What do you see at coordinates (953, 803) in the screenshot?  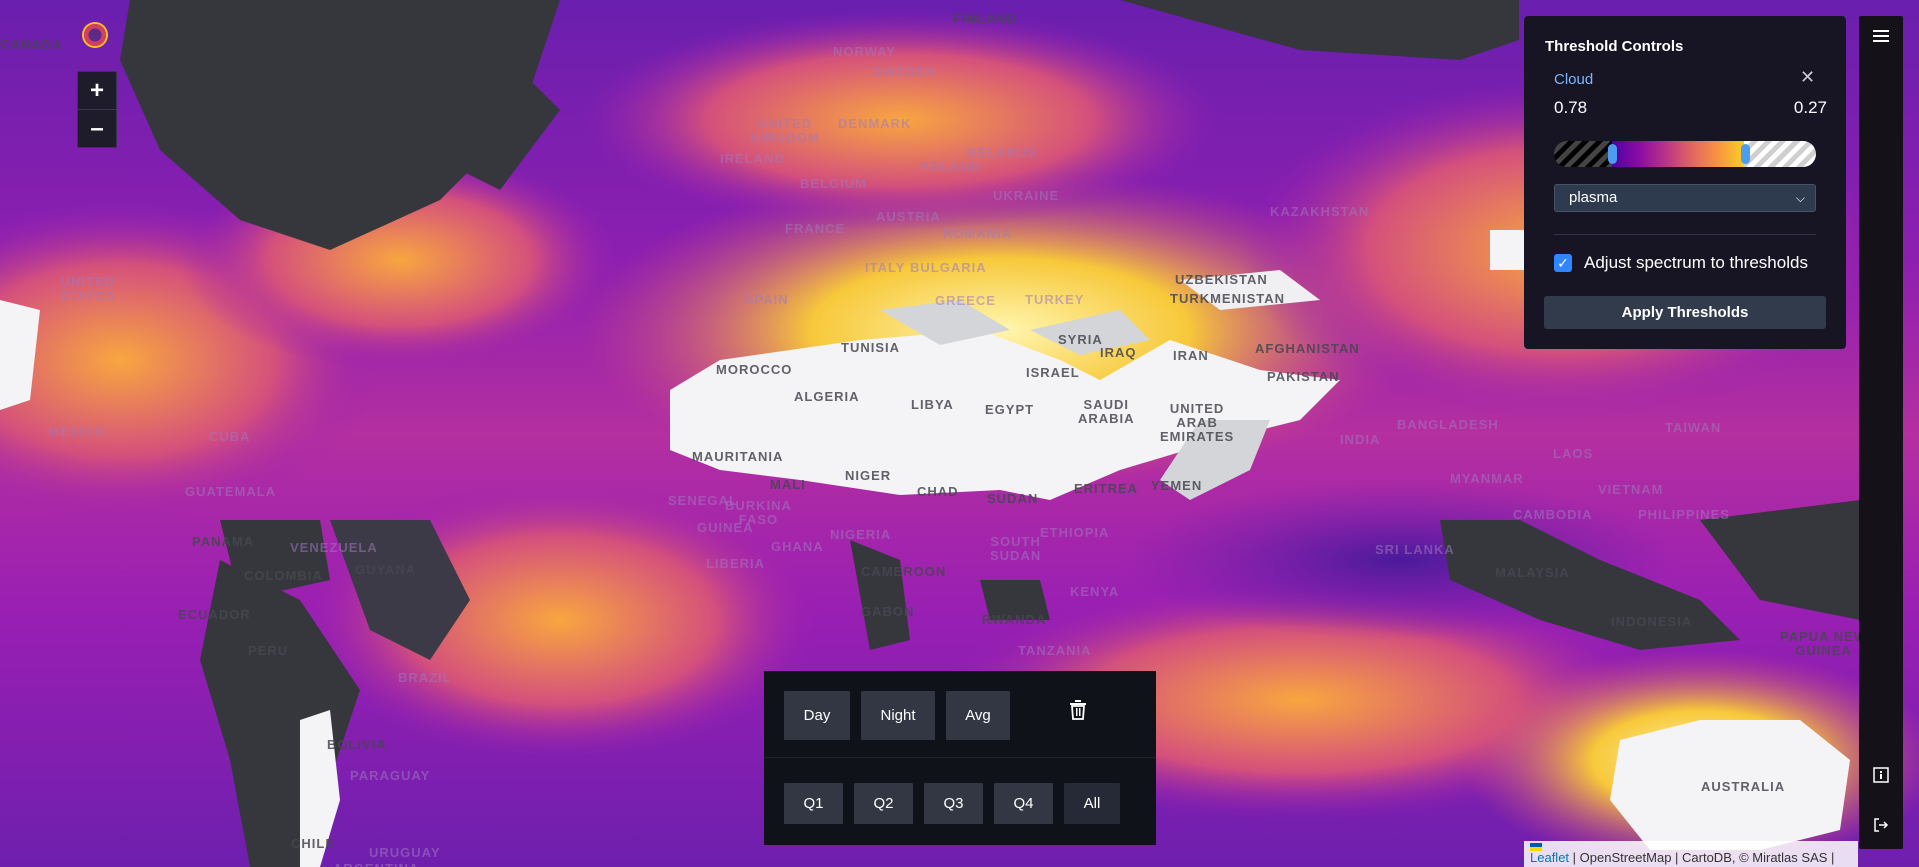 I see `q3-button: Q3` at bounding box center [953, 803].